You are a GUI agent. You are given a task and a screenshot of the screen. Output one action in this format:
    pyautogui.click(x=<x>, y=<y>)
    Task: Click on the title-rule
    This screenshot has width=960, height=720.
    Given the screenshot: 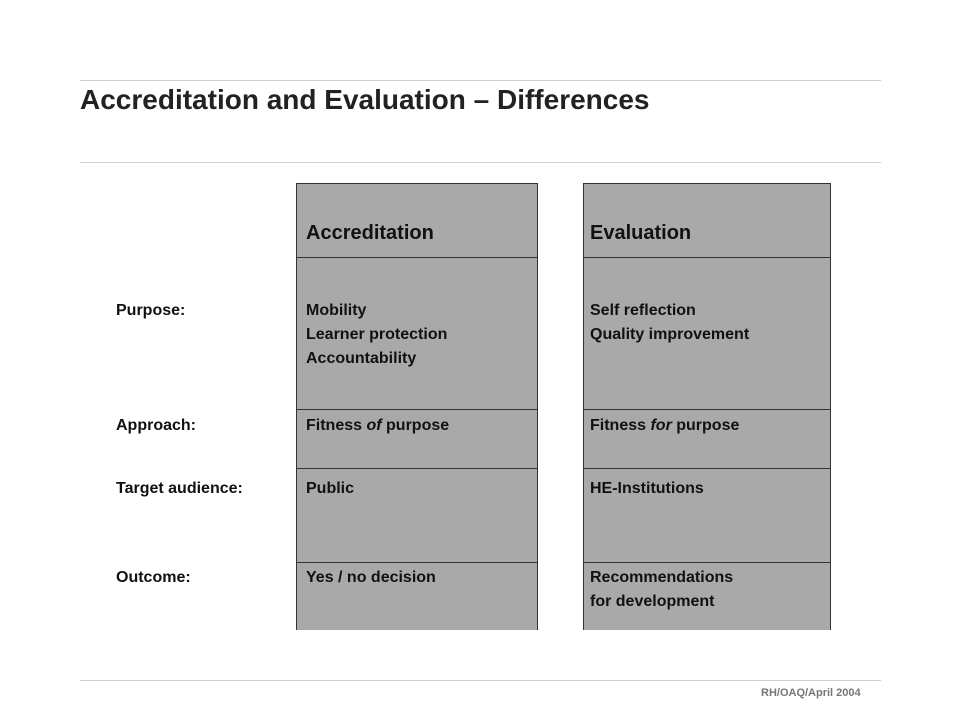 What is the action you would take?
    pyautogui.click(x=480, y=162)
    